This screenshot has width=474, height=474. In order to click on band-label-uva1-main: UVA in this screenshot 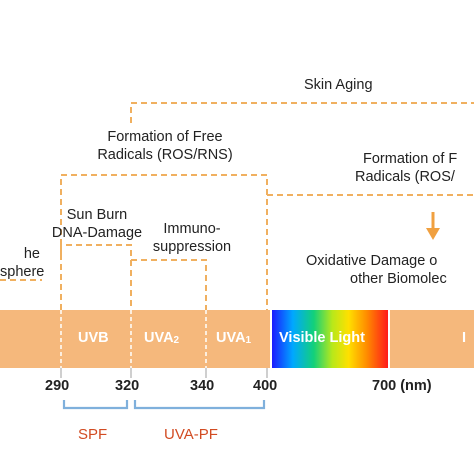, I will do `click(231, 338)`.